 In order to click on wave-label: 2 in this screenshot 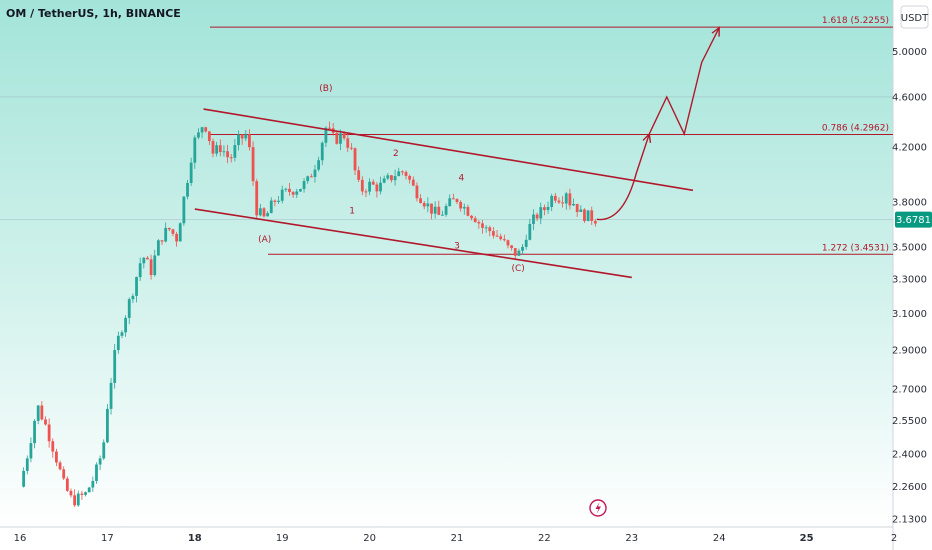, I will do `click(396, 154)`.